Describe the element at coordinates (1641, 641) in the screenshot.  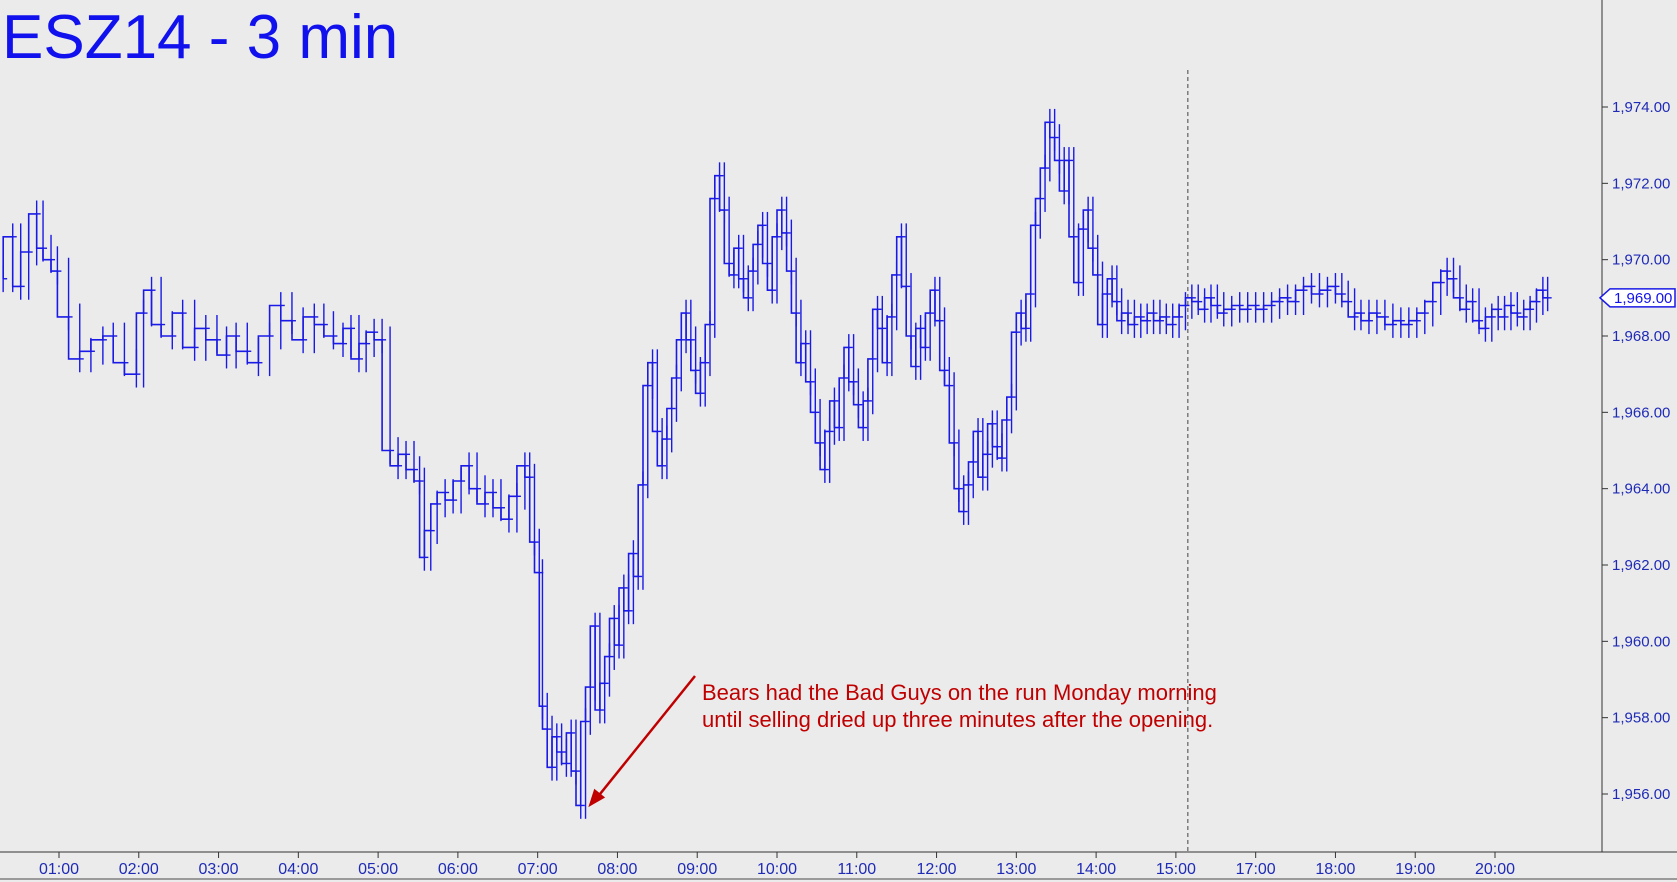
I see `y-tick-label: 1,960.00` at that location.